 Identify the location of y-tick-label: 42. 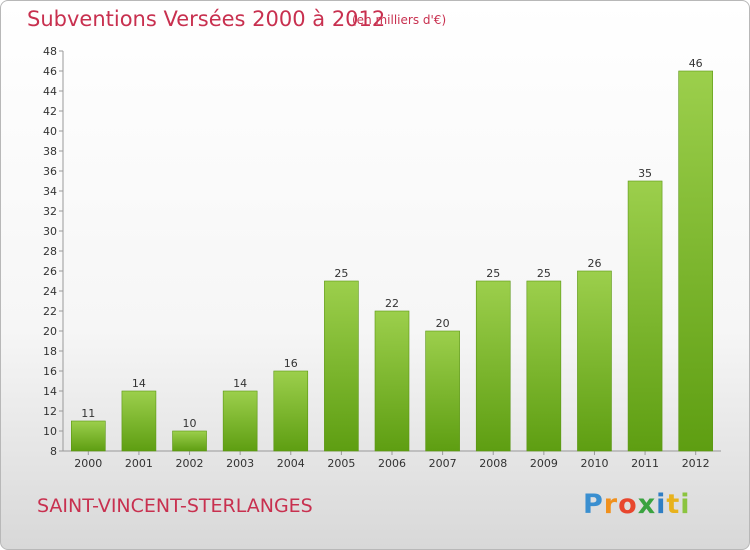
(50, 111).